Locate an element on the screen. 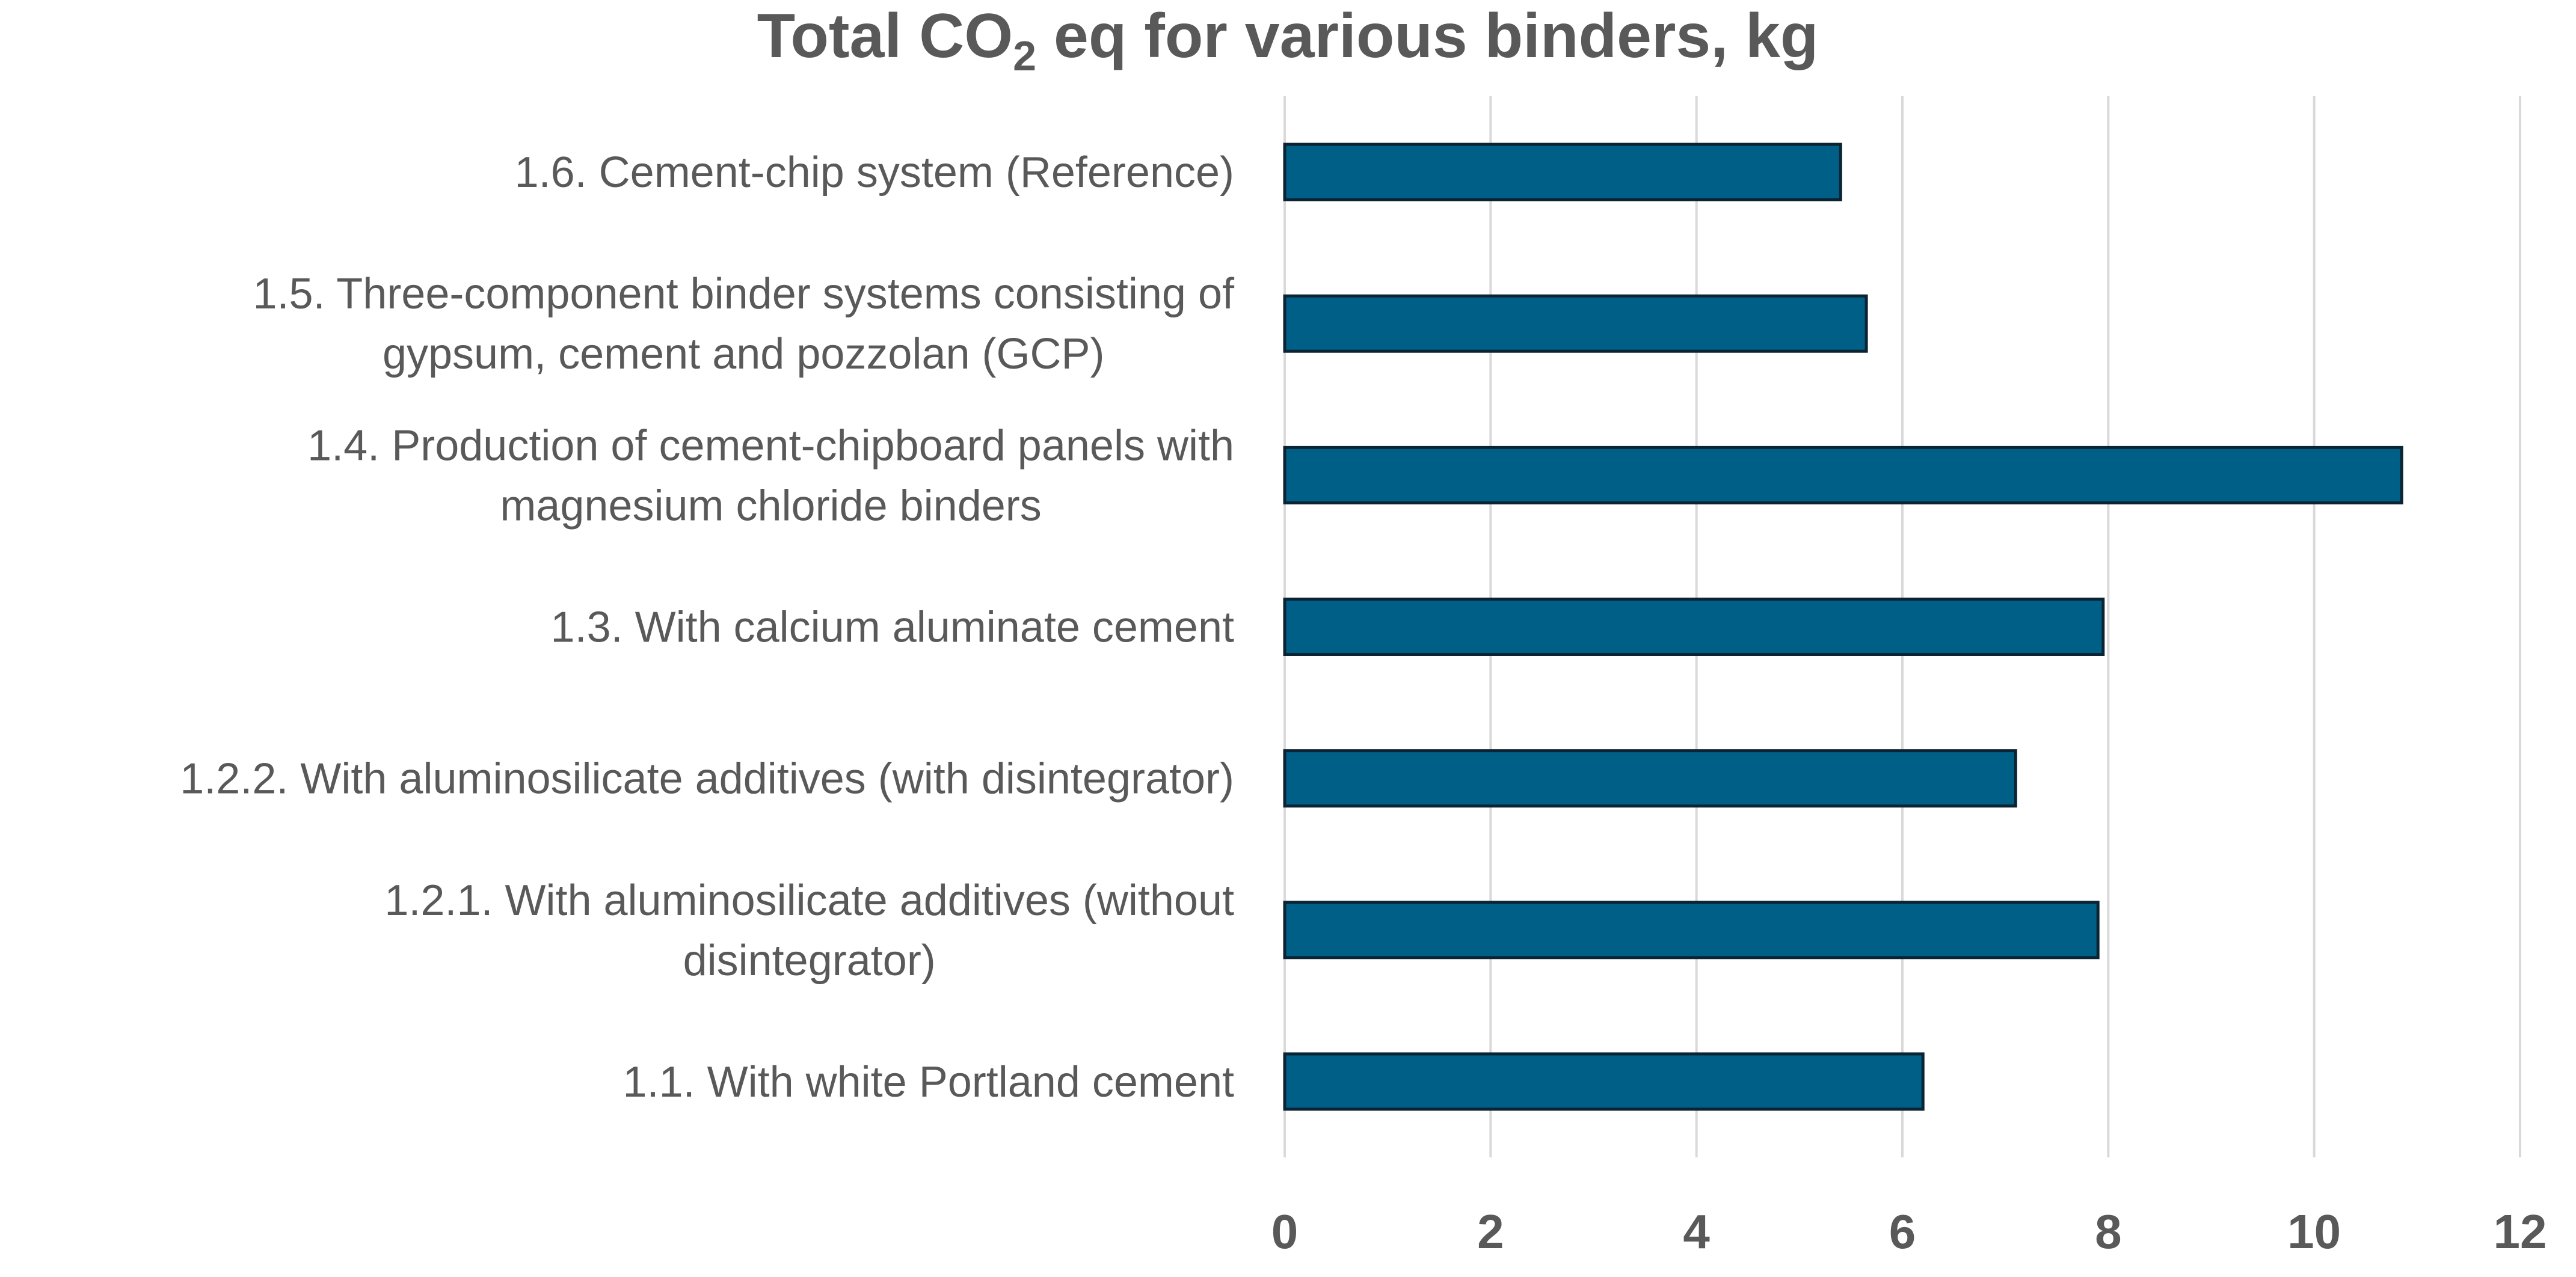 The image size is (2576, 1277). x-tick-label-6: 6 is located at coordinates (1902, 1231).